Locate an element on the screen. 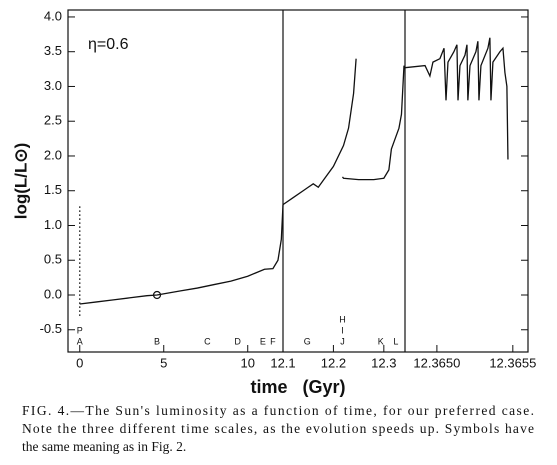 Image resolution: width=557 pixels, height=465 pixels. point-label: H is located at coordinates (342, 319).